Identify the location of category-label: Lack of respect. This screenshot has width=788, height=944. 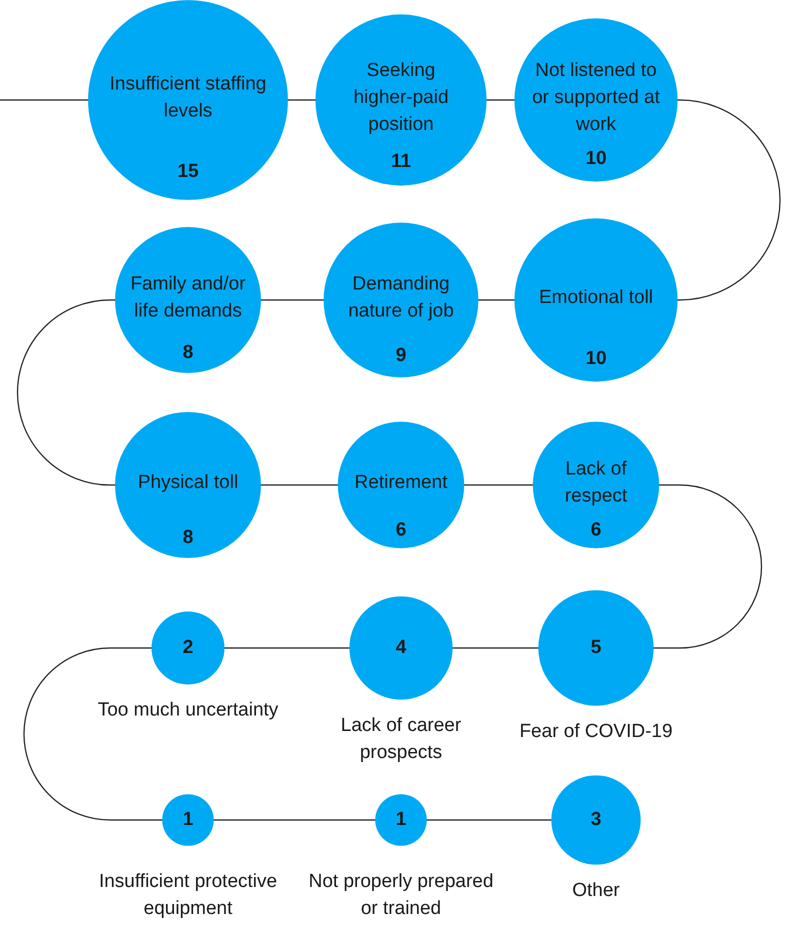
(596, 482).